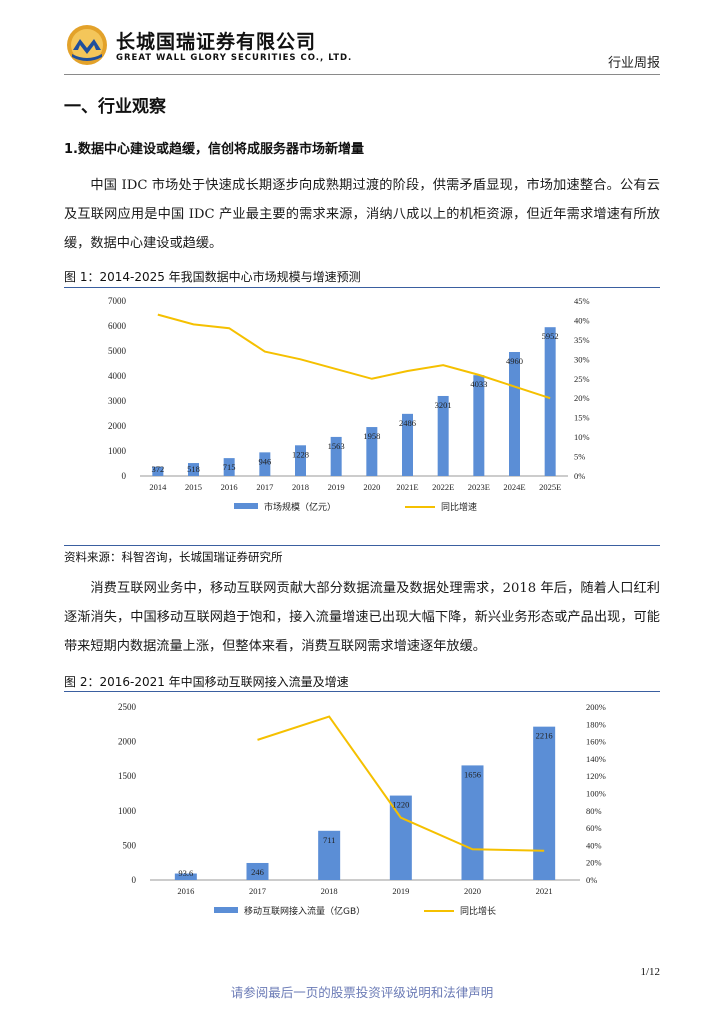  Describe the element at coordinates (212, 277) in the screenshot. I see `figure-1-title: 图 1：2014-2025 年我国数据中心市场规模与增速预测` at that location.